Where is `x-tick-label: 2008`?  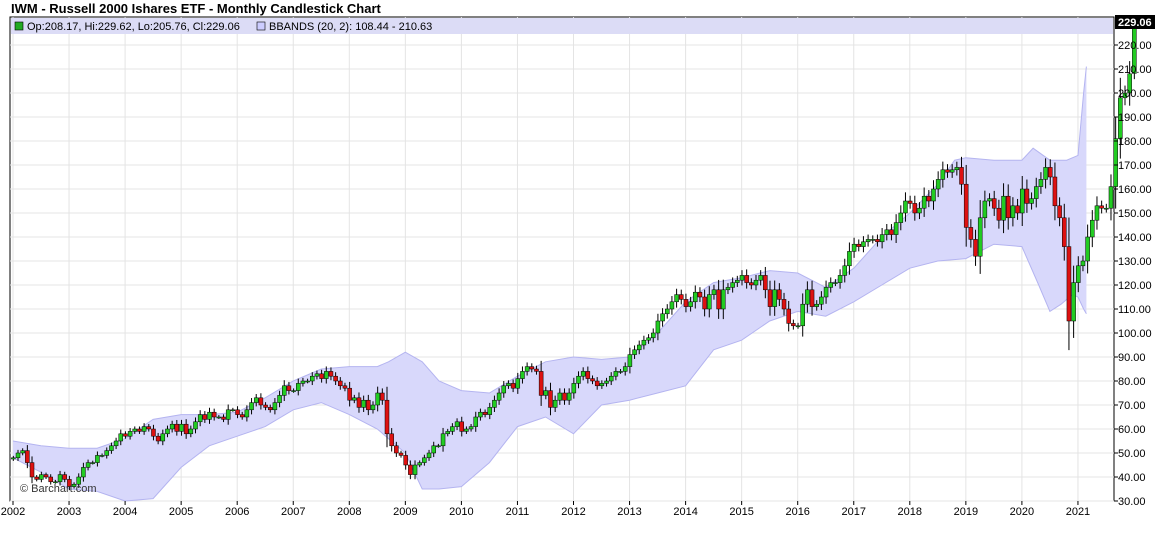 x-tick-label: 2008 is located at coordinates (349, 512).